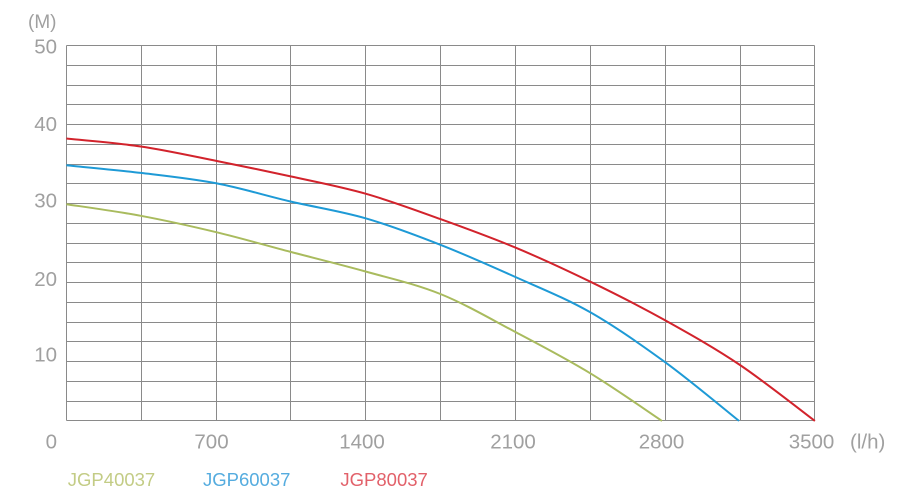 This screenshot has width=900, height=500. Describe the element at coordinates (111, 479) in the screenshot. I see `svg-text: JGP40037` at that location.